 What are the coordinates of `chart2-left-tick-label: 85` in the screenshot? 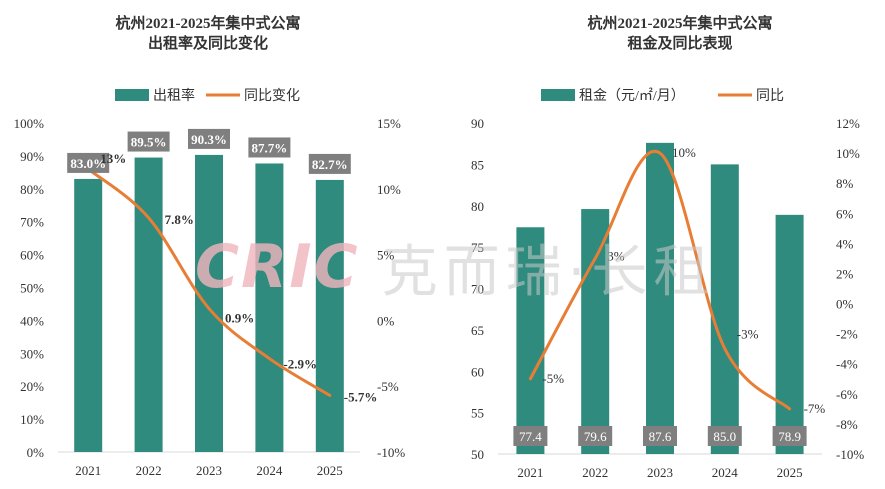 It's located at (477, 164).